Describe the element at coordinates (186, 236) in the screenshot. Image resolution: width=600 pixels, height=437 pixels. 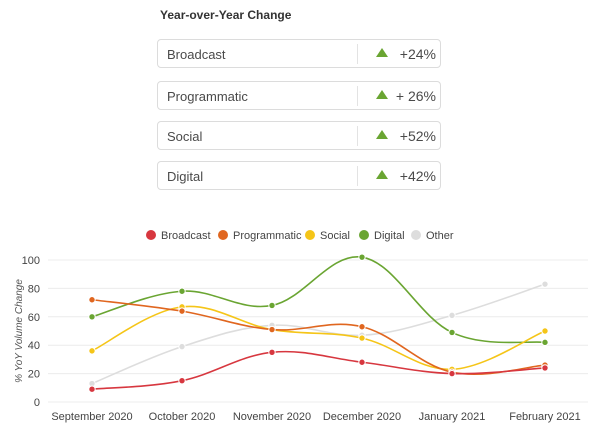
I see `legend-label: Broadcast` at that location.